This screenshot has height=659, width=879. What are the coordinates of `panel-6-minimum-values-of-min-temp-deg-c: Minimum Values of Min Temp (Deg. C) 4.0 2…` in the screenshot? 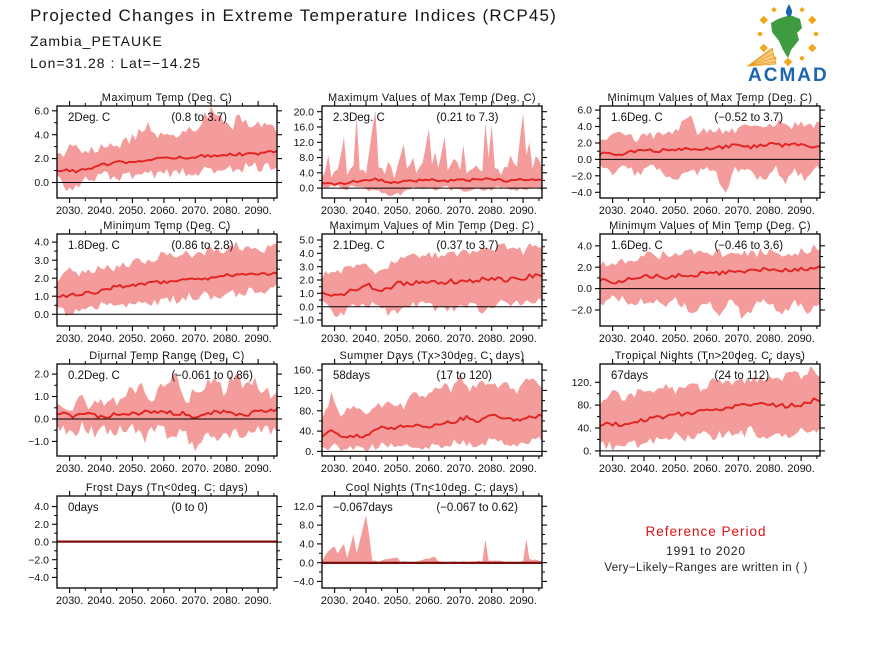 It's located at (700, 284).